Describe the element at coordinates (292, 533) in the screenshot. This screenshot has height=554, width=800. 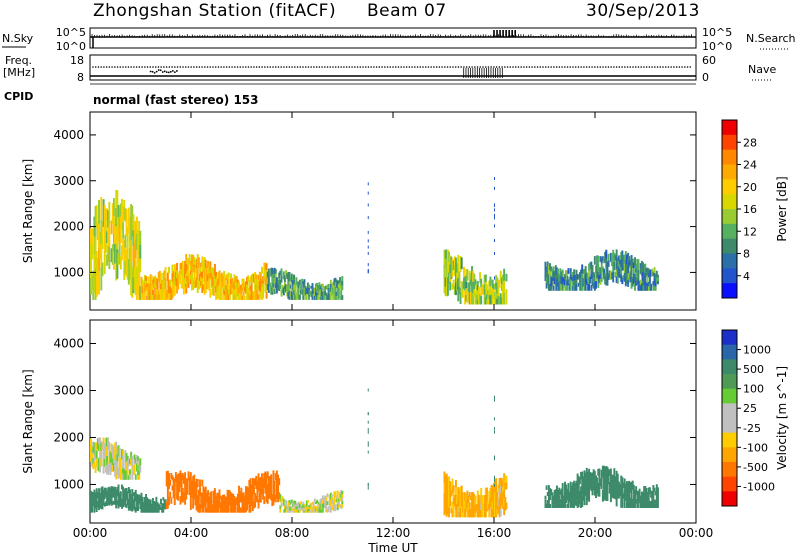
I see `xtick-label: 08:00` at that location.